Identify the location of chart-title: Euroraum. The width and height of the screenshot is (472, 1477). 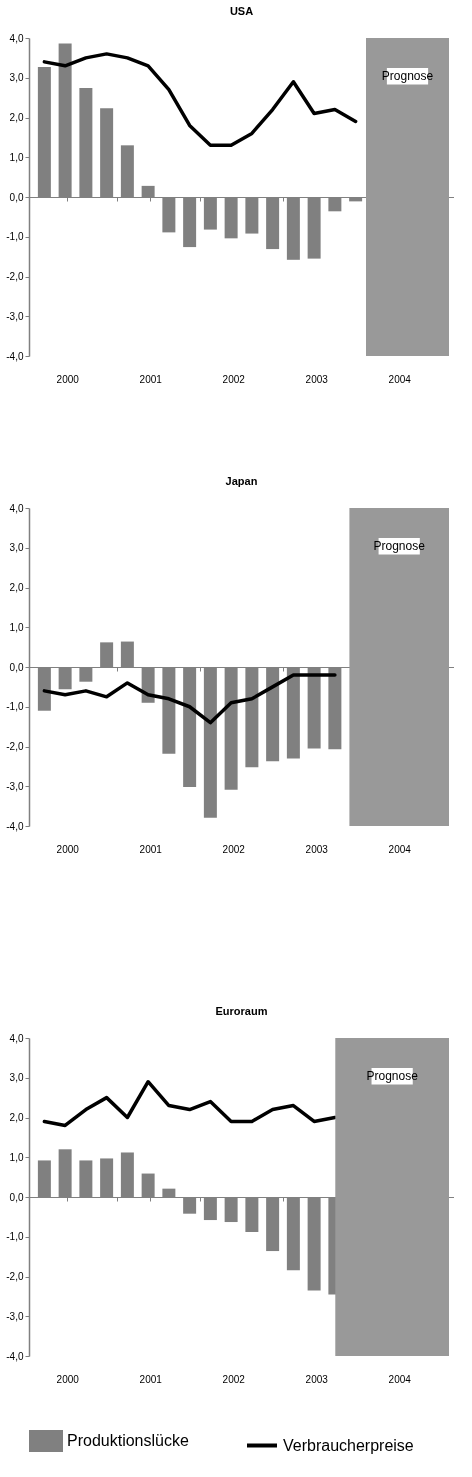
(241, 1011).